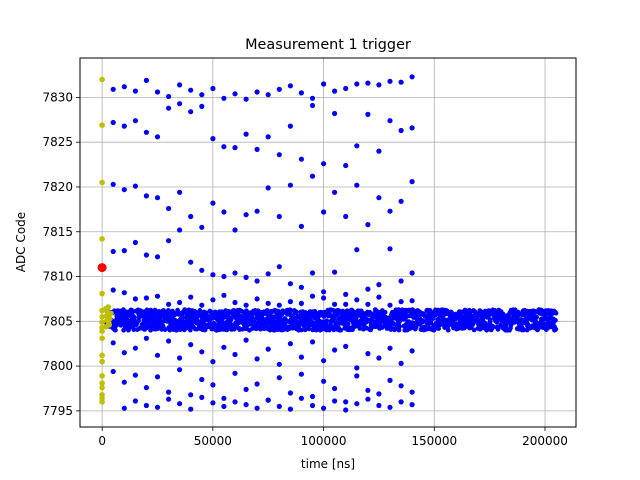  What do you see at coordinates (545, 441) in the screenshot?
I see `x-tick-label: 200000` at bounding box center [545, 441].